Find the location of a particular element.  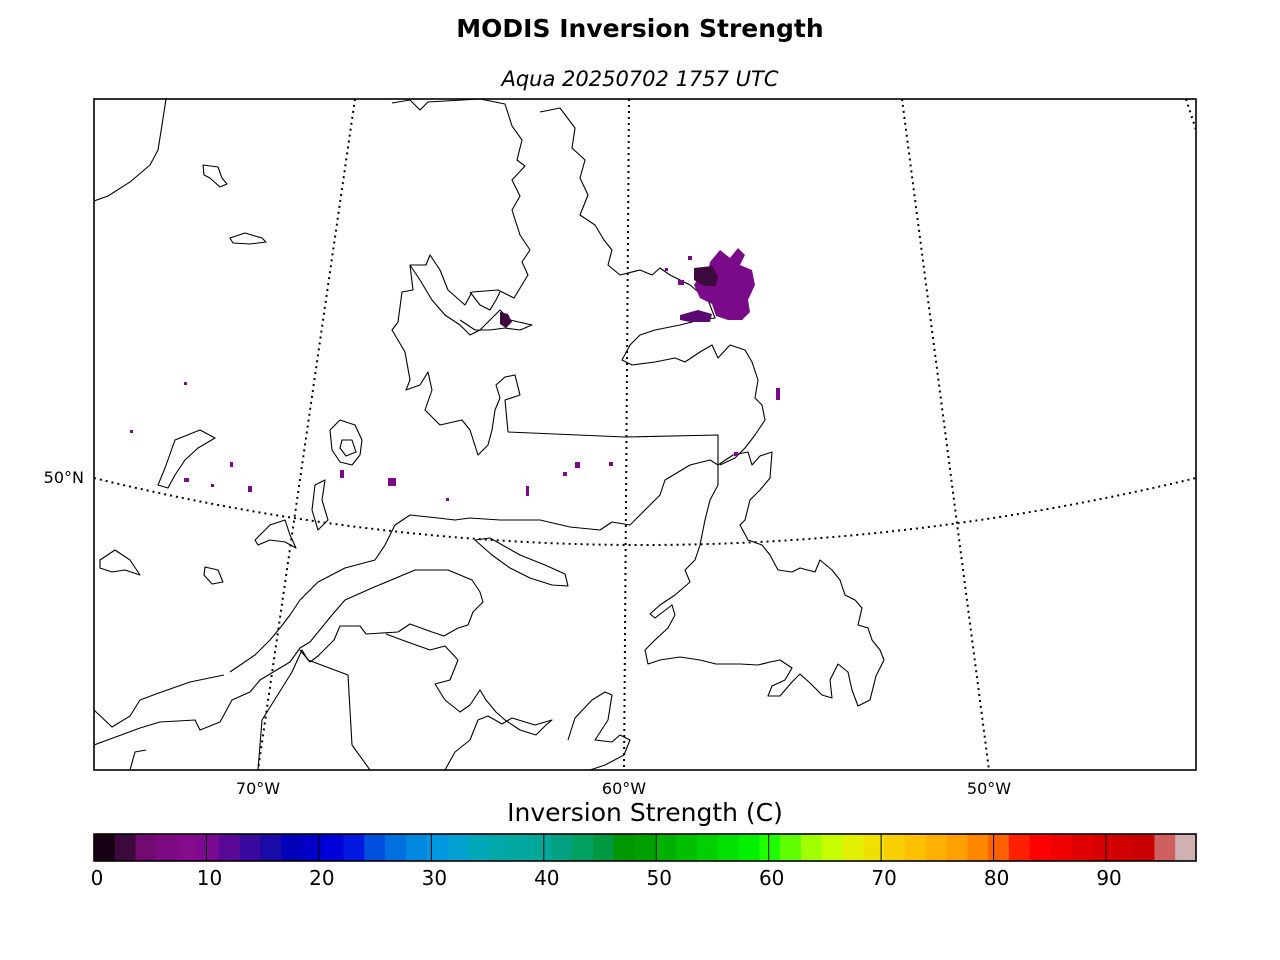

colorbar is located at coordinates (645, 847).